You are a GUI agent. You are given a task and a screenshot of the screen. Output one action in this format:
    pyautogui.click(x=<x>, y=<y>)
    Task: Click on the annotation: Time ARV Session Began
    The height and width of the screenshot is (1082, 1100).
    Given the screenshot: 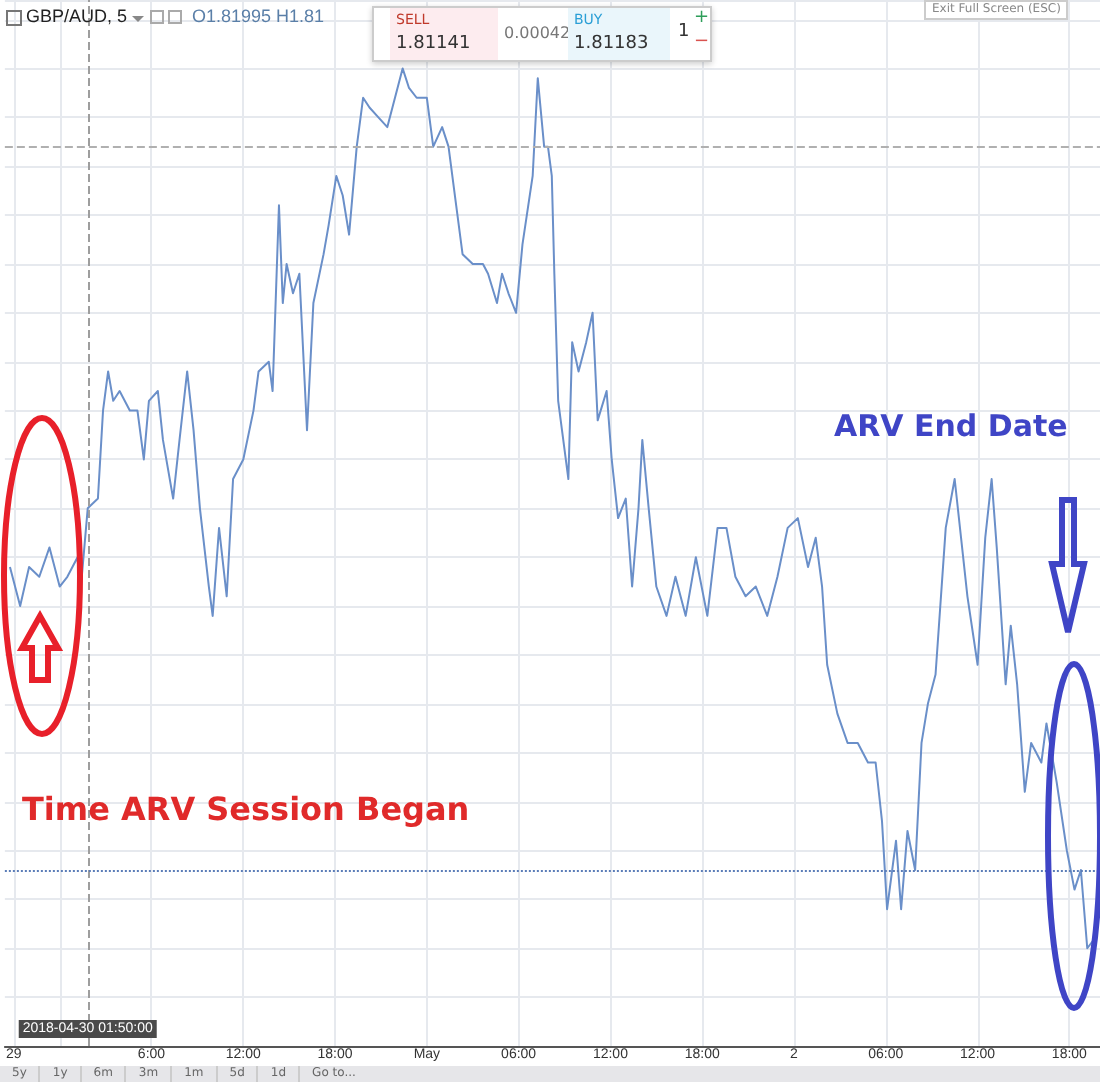 What is the action you would take?
    pyautogui.click(x=246, y=809)
    